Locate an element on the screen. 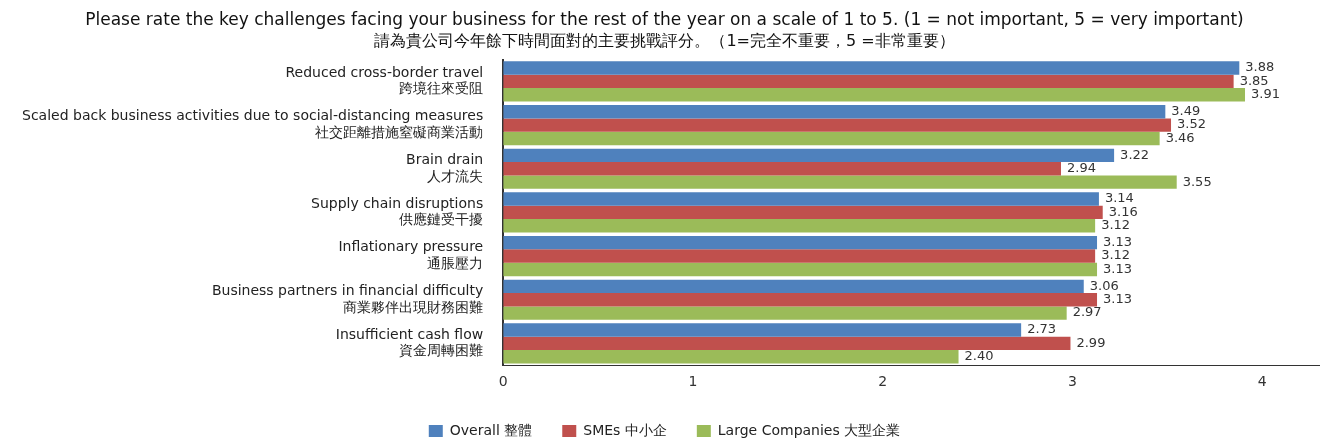 The height and width of the screenshot is (448, 1339). legend-label: Overall 整體 is located at coordinates (491, 429).